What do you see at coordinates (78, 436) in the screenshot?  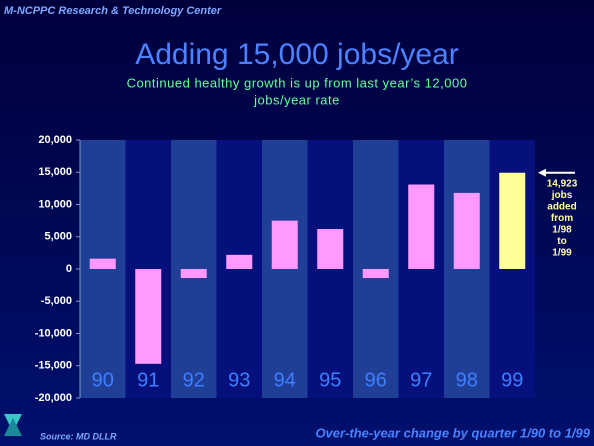 I see `source: Source: MD DLLR` at bounding box center [78, 436].